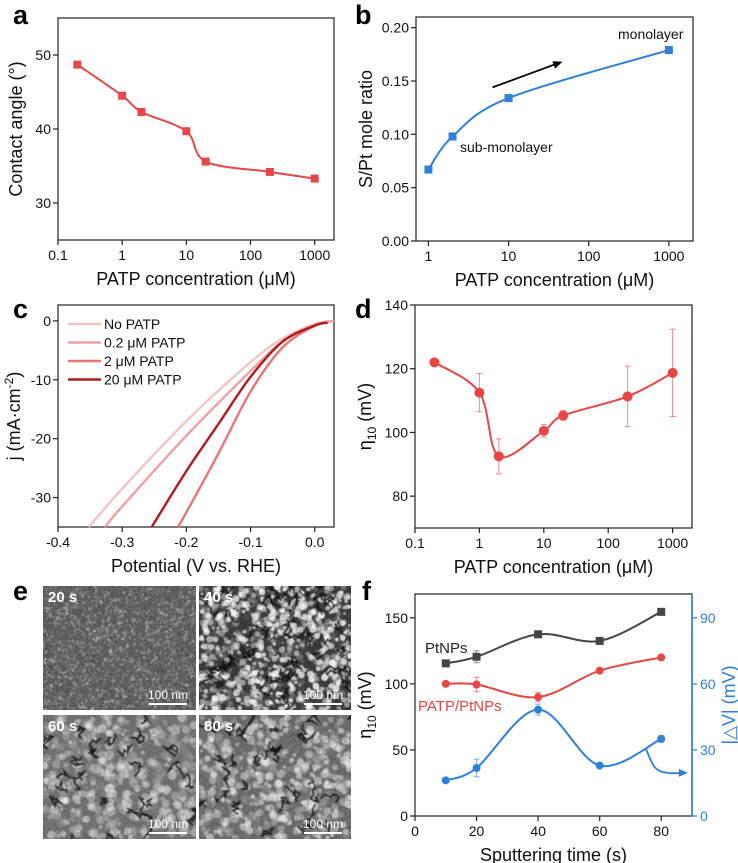  I want to click on y-tick-label: 40, so click(43, 129).